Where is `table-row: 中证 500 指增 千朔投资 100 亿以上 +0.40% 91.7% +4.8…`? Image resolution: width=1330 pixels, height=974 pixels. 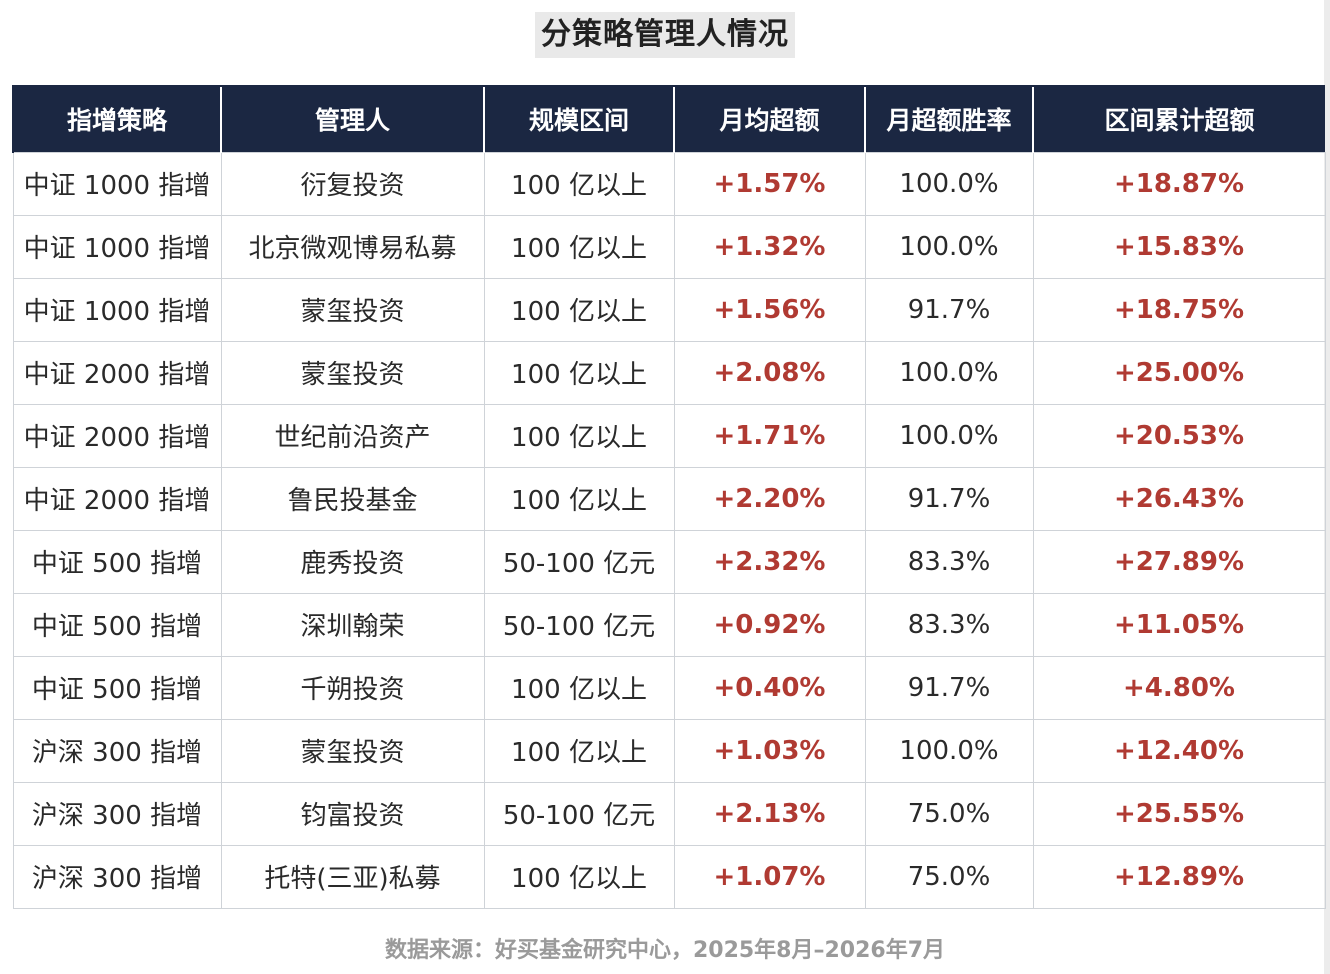 table-row: 中证 500 指增 千朔投资 100 亿以上 +0.40% 91.7% +4.8… is located at coordinates (669, 687).